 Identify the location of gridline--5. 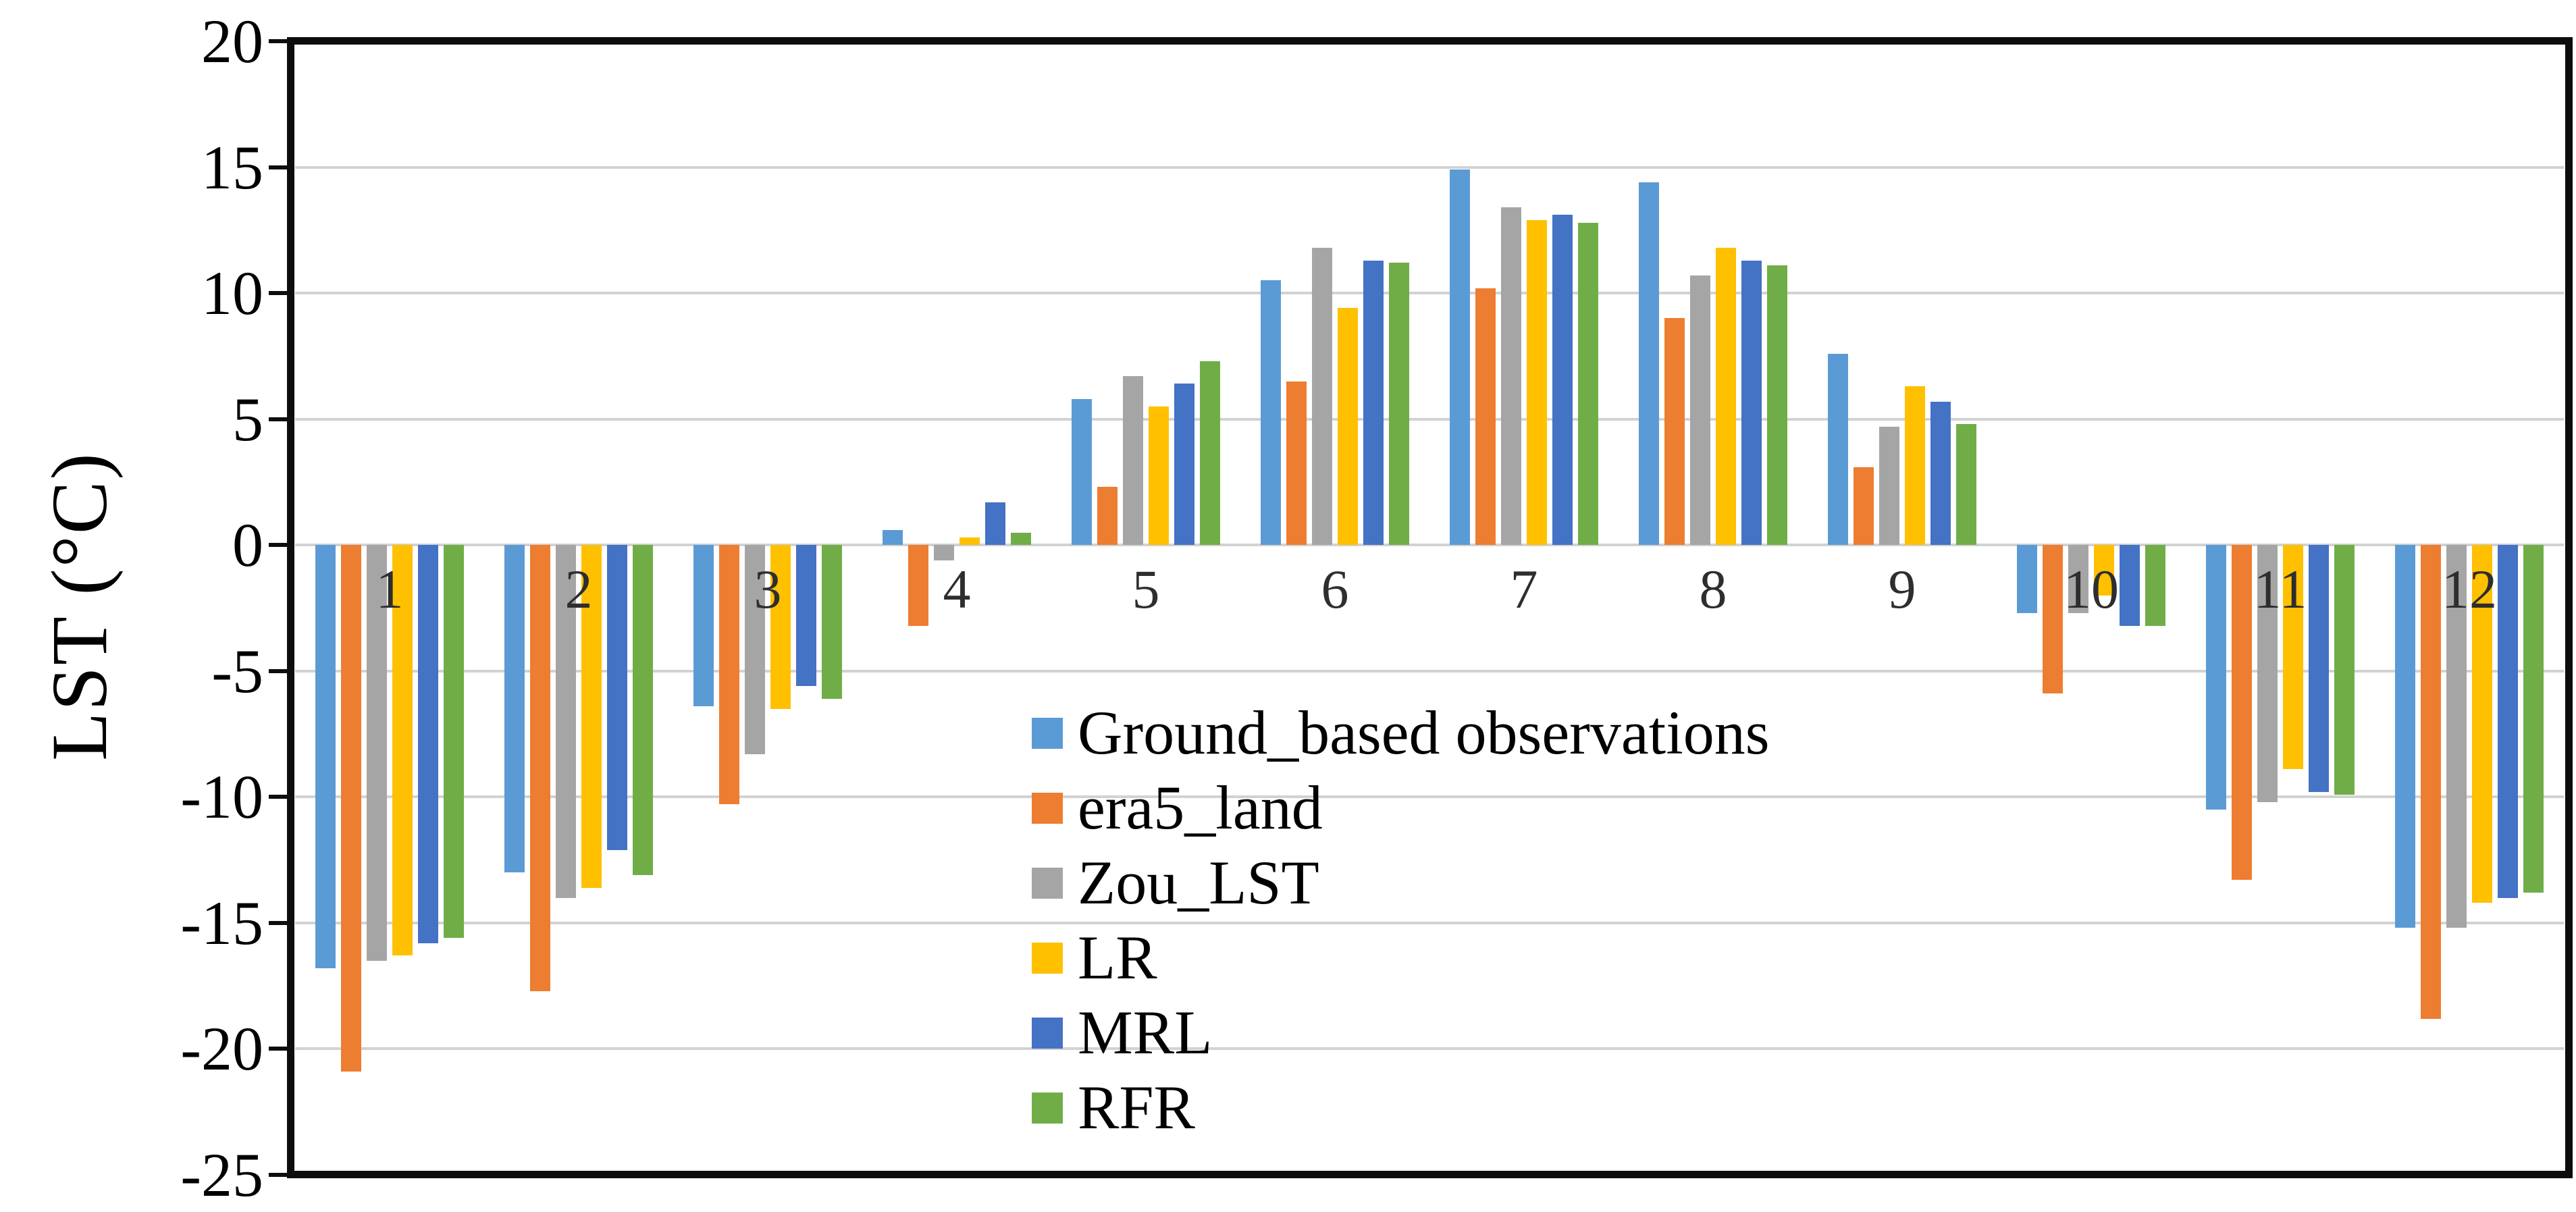
(1429, 671).